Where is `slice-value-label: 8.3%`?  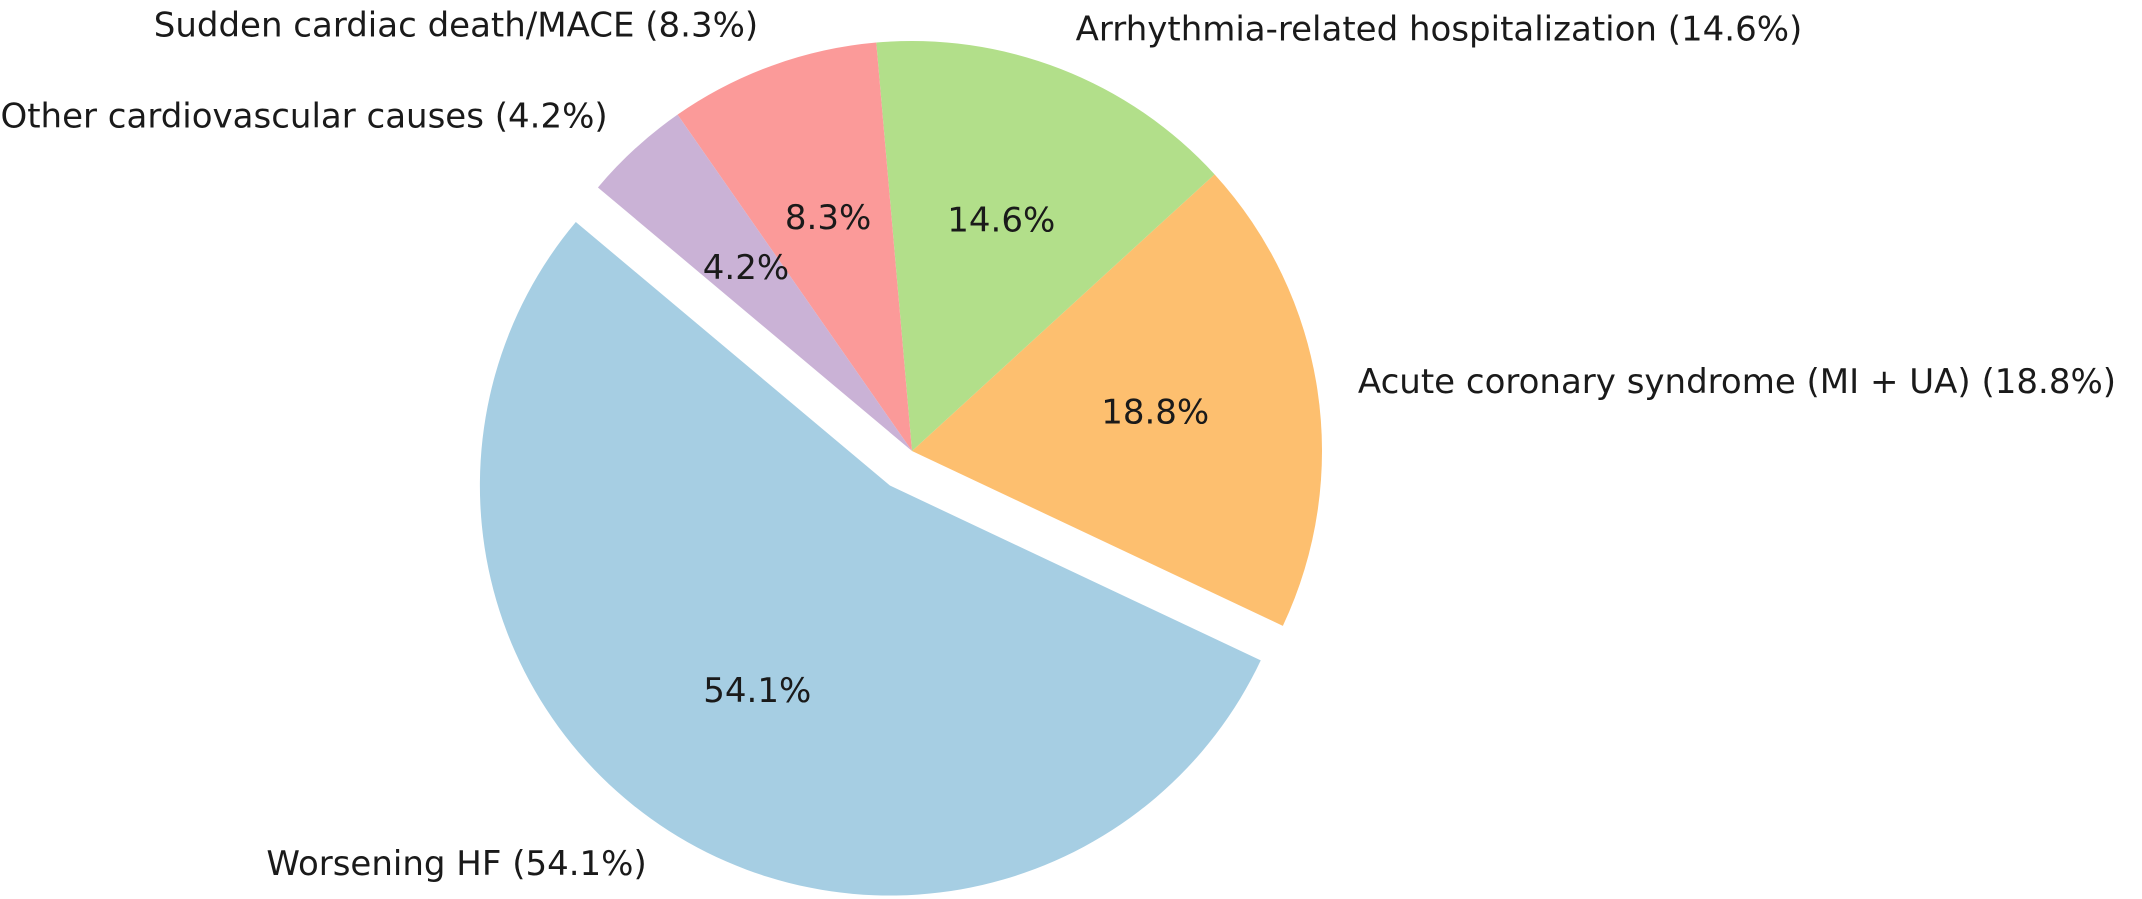
slice-value-label: 8.3% is located at coordinates (828, 218).